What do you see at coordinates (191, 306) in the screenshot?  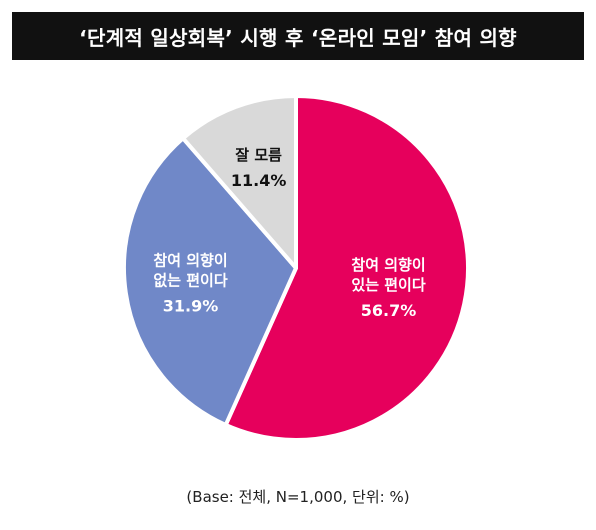 I see `slice-value-1: 31.9%` at bounding box center [191, 306].